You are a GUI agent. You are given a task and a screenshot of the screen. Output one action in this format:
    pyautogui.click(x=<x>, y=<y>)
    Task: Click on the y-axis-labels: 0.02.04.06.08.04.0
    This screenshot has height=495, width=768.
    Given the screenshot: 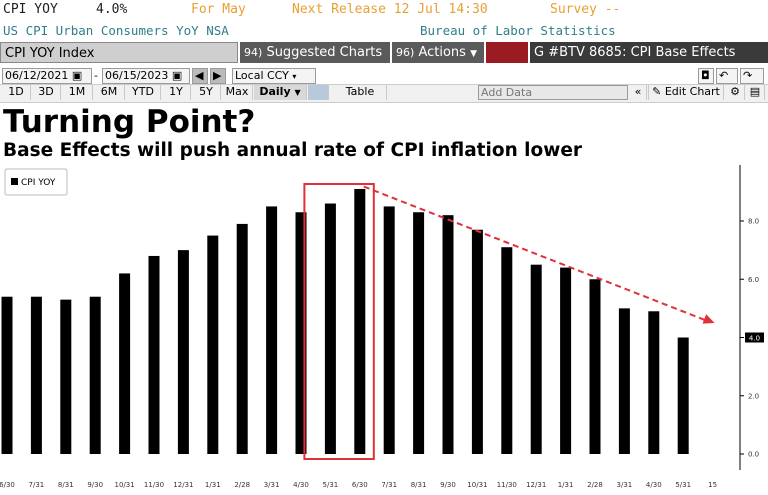 What is the action you would take?
    pyautogui.click(x=752, y=338)
    